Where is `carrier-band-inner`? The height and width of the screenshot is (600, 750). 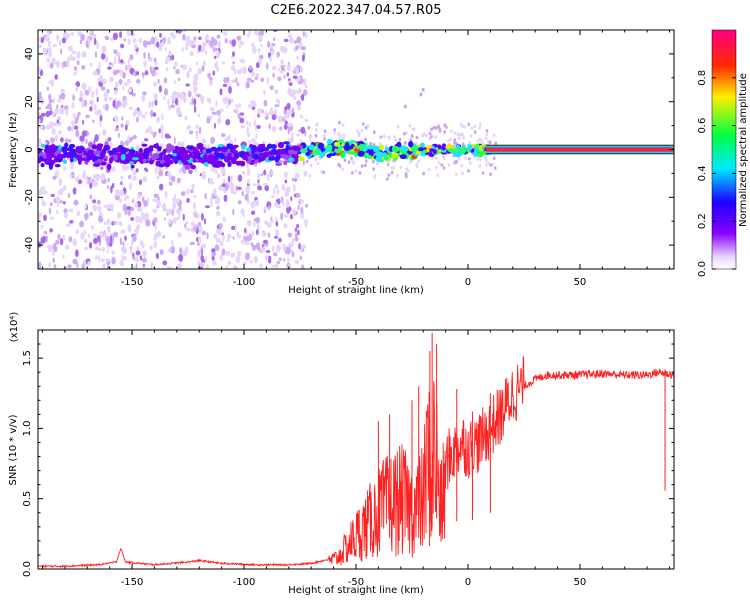 carrier-band-inner is located at coordinates (579, 149).